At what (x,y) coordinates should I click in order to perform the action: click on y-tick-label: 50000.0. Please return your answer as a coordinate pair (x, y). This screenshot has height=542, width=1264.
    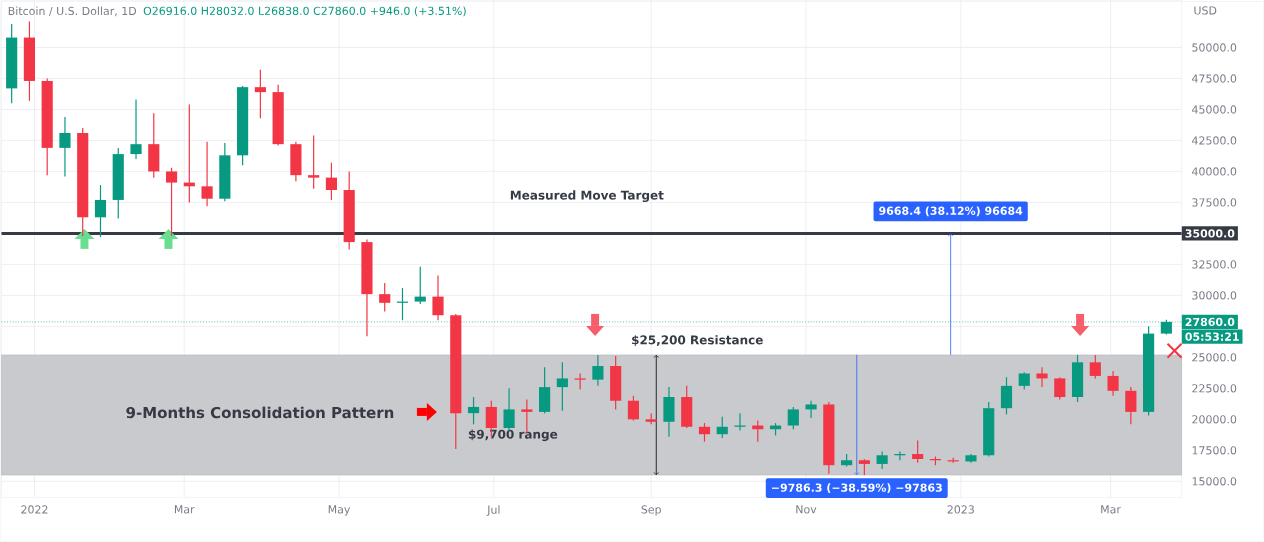
    Looking at the image, I should click on (1214, 47).